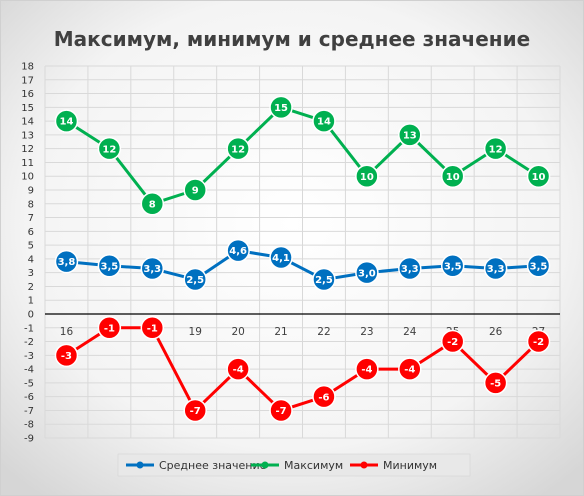 This screenshot has width=584, height=496. Describe the element at coordinates (302, 265) in the screenshot. I see `series-group: 3,8 3,5 3,3 2,5 4,6 4,1 2,5 3,0 3,3 3,5 3,3 3,5` at that location.